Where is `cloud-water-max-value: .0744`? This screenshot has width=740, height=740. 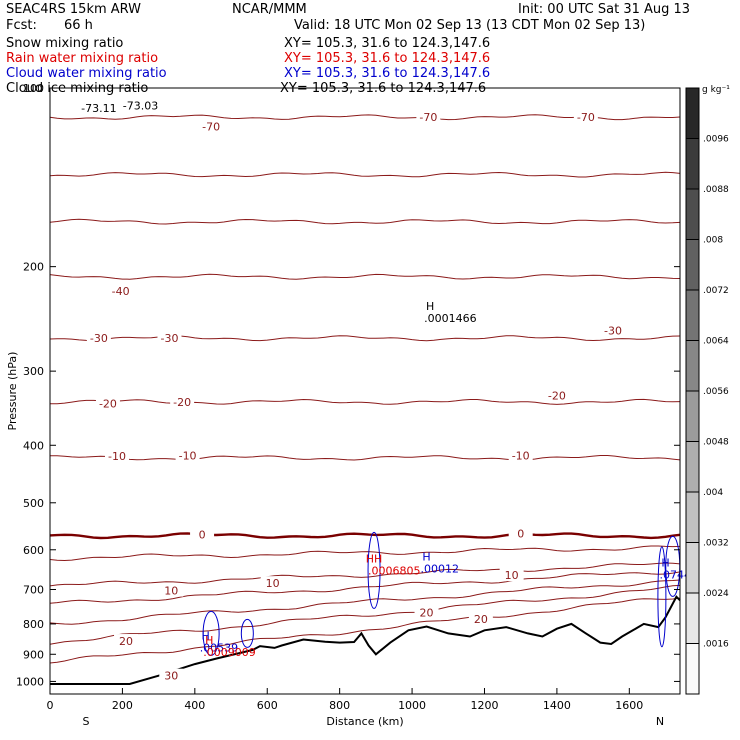
cloud-water-max-value: .0744 is located at coordinates (676, 574).